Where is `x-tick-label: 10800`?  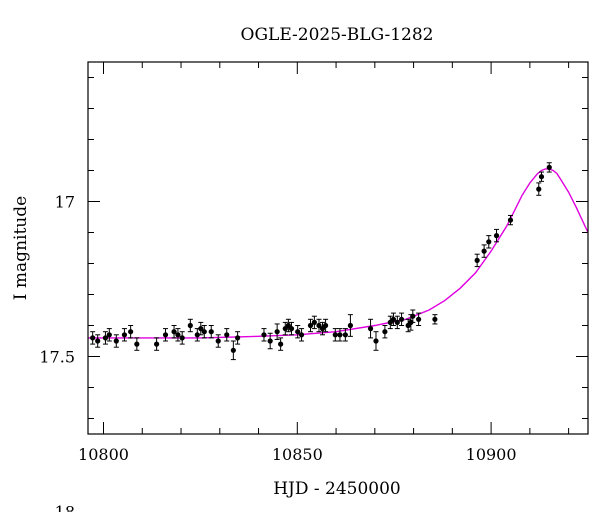
x-tick-label: 10800 is located at coordinates (103, 454).